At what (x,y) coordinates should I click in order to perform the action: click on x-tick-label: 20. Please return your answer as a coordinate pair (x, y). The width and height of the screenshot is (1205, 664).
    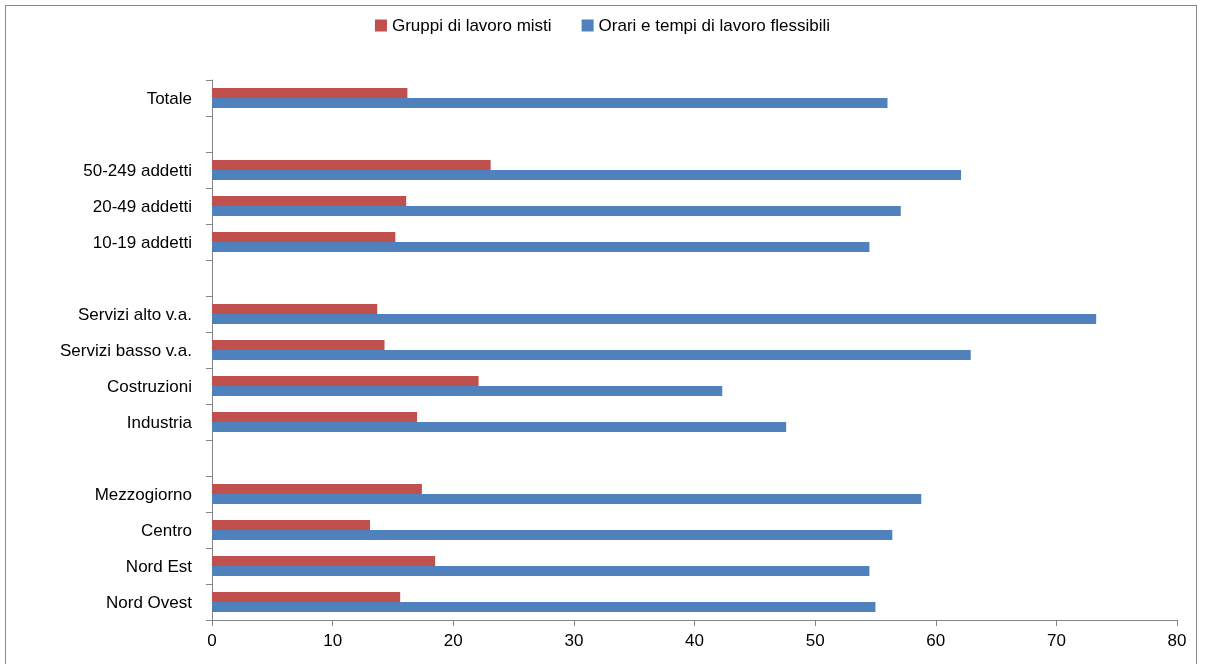
    Looking at the image, I should click on (453, 640).